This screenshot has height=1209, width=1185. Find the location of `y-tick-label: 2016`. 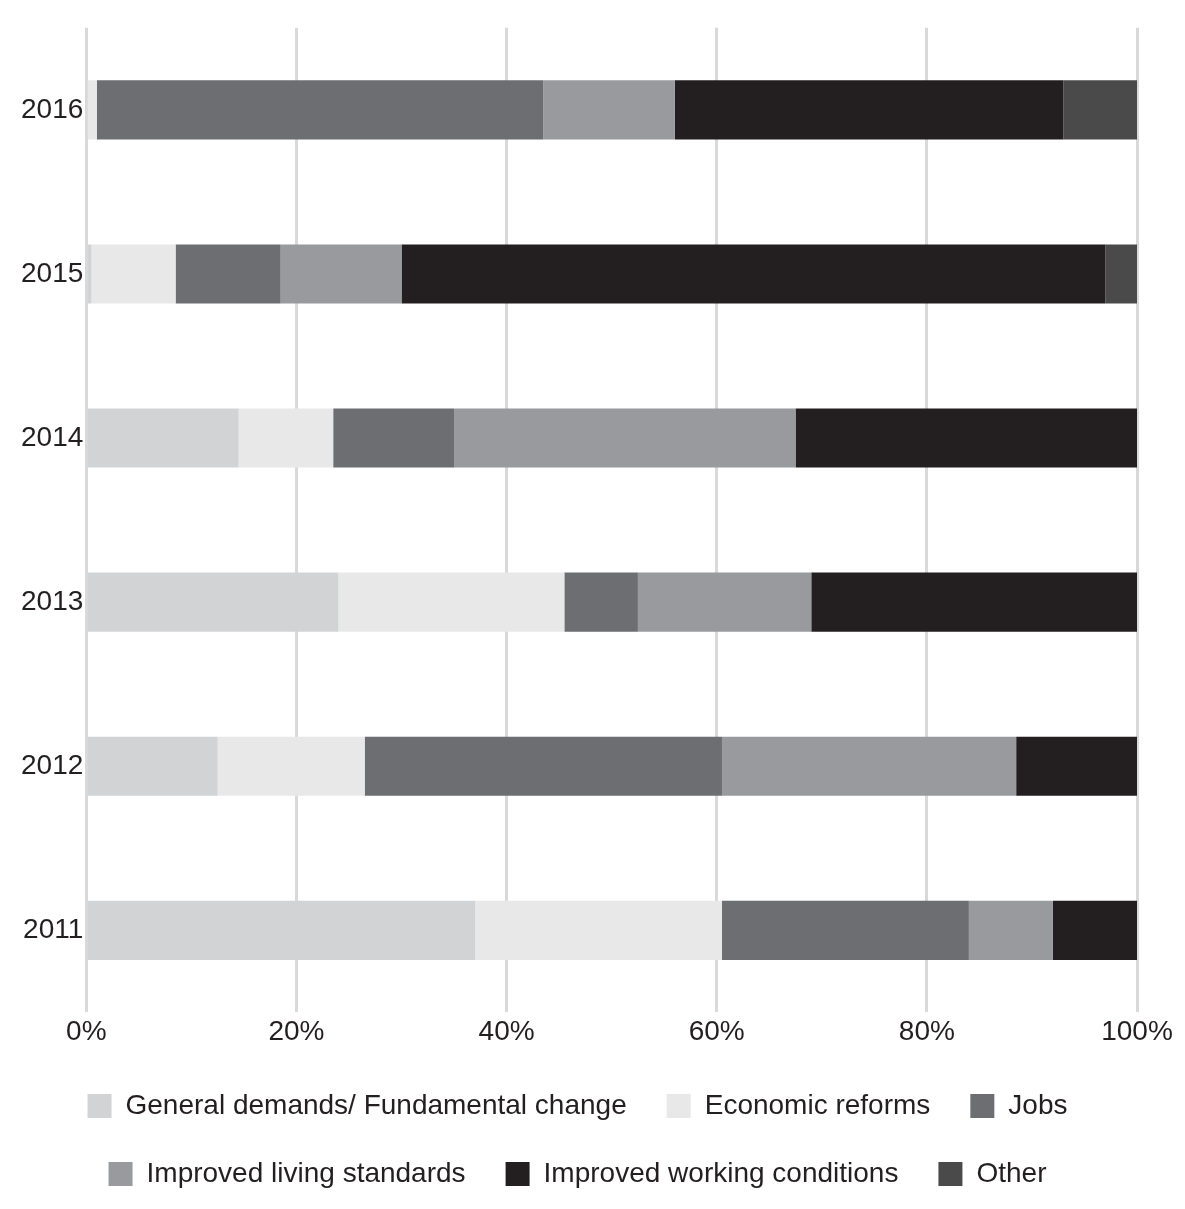

y-tick-label: 2016 is located at coordinates (52, 108).